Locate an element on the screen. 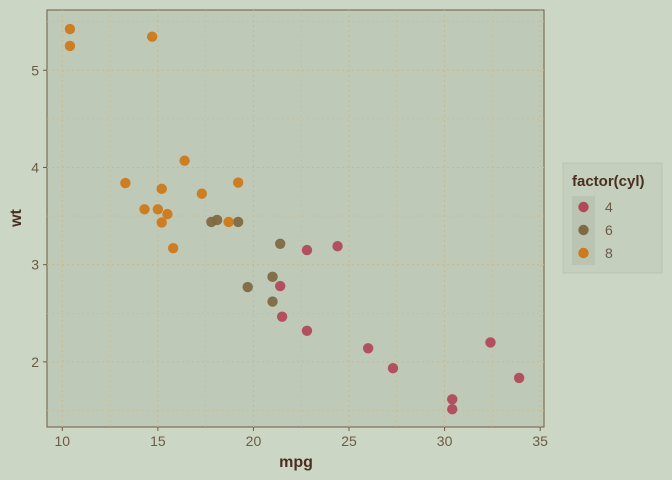  legend: factor(cyl) 4 6 8 is located at coordinates (612, 218).